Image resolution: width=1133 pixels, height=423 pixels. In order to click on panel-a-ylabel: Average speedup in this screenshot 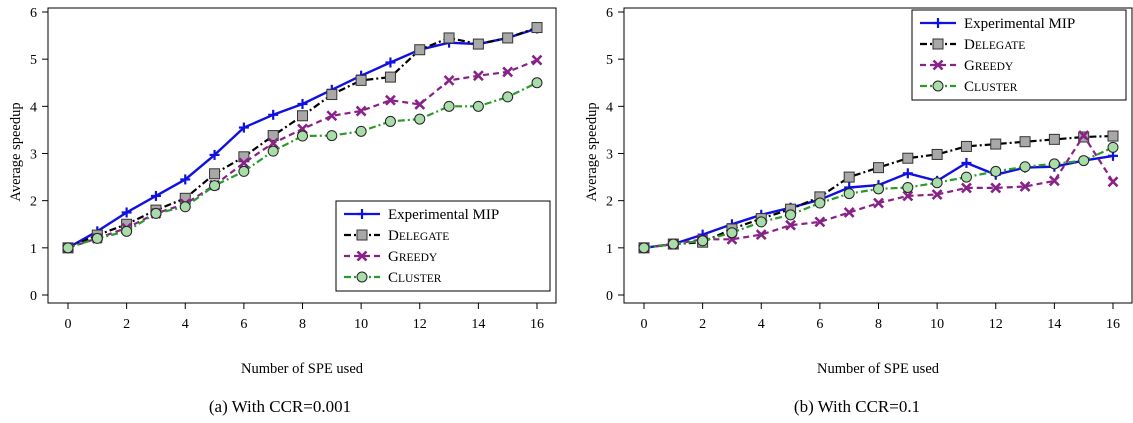, I will do `click(16, 151)`.